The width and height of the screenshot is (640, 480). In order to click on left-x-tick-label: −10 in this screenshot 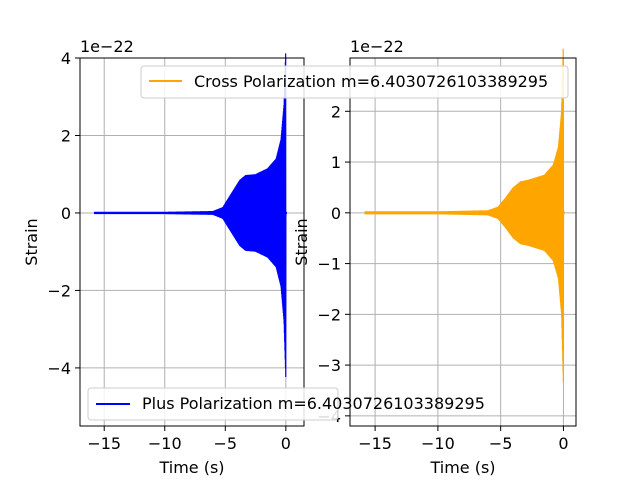, I will do `click(165, 443)`.